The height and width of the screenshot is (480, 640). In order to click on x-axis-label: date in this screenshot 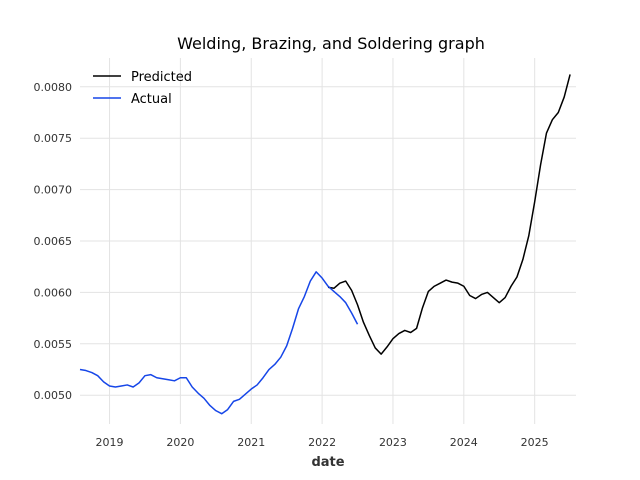, I will do `click(327, 462)`.